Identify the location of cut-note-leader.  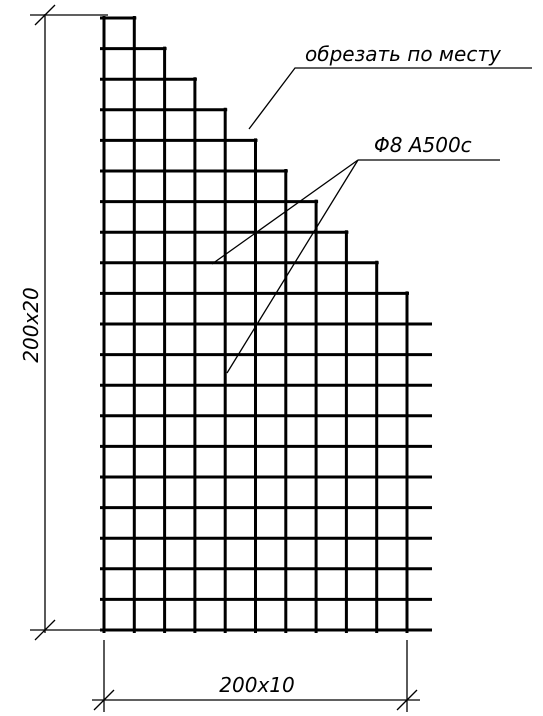
(390, 98).